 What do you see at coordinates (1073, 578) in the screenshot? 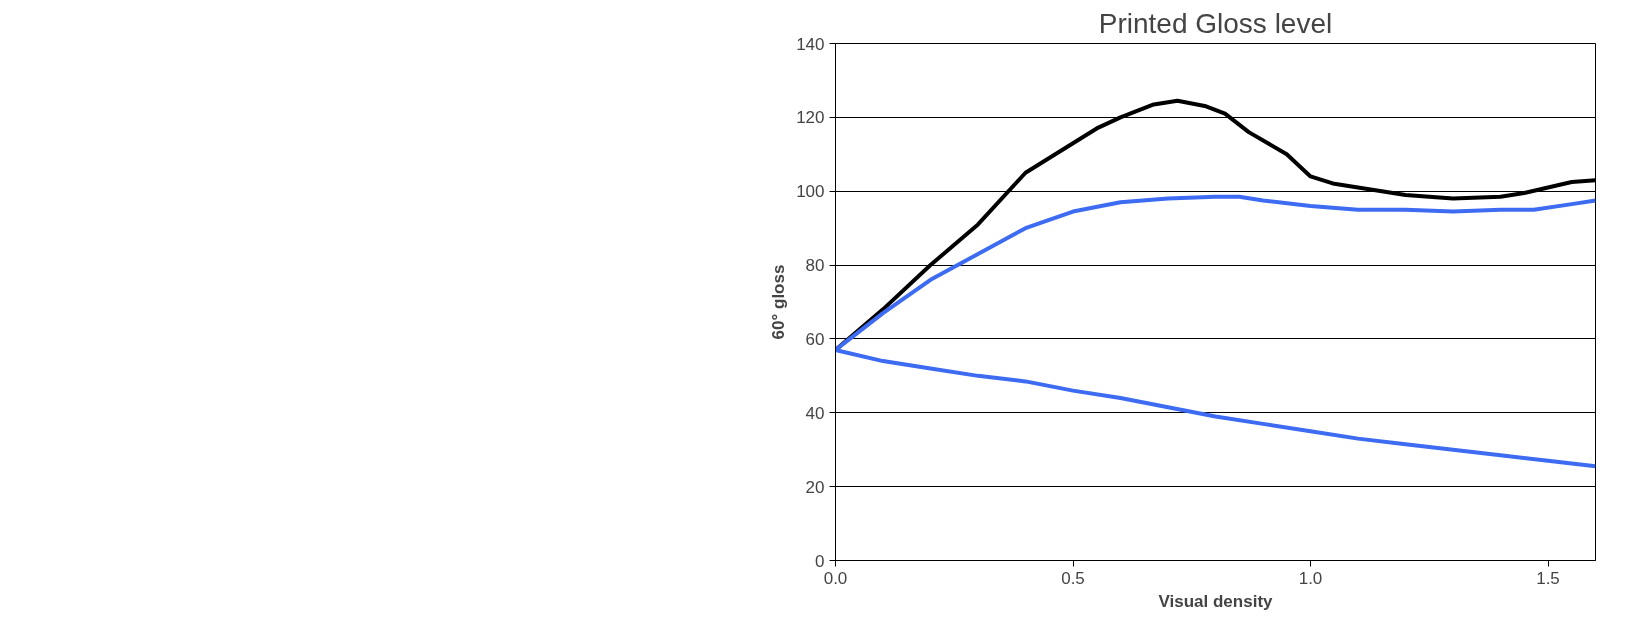
I see `x-tick-label: 0.5` at bounding box center [1073, 578].